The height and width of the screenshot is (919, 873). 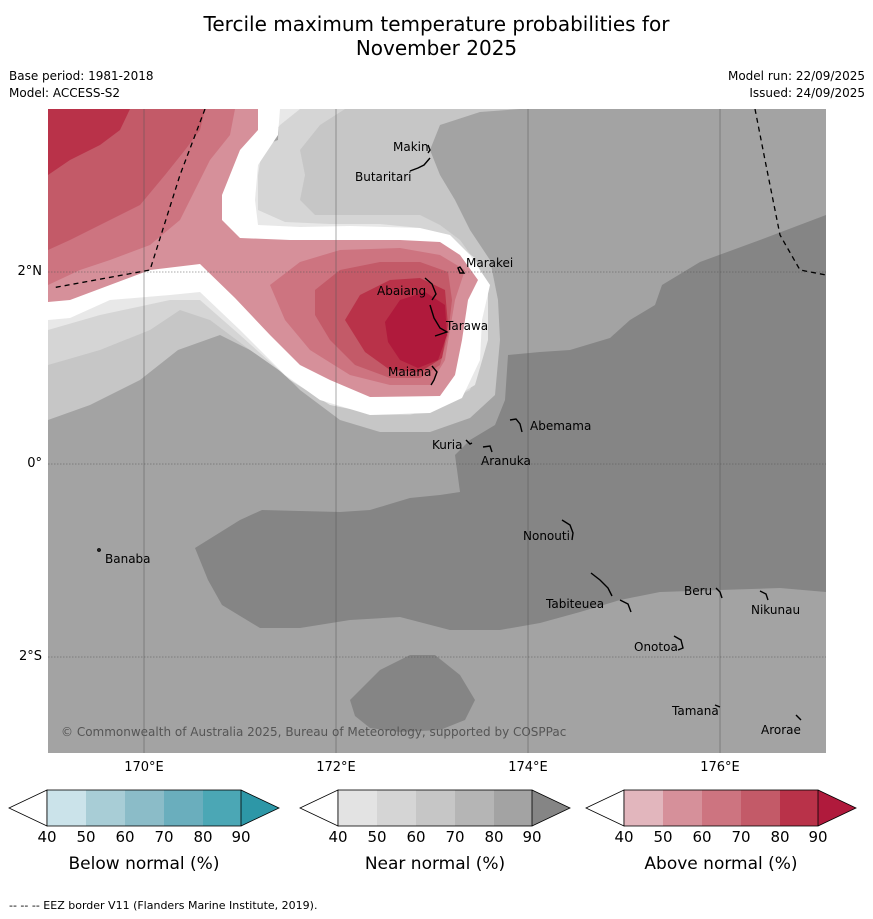 What do you see at coordinates (796, 76) in the screenshot?
I see `model-run: Model run: 22/09/2025` at bounding box center [796, 76].